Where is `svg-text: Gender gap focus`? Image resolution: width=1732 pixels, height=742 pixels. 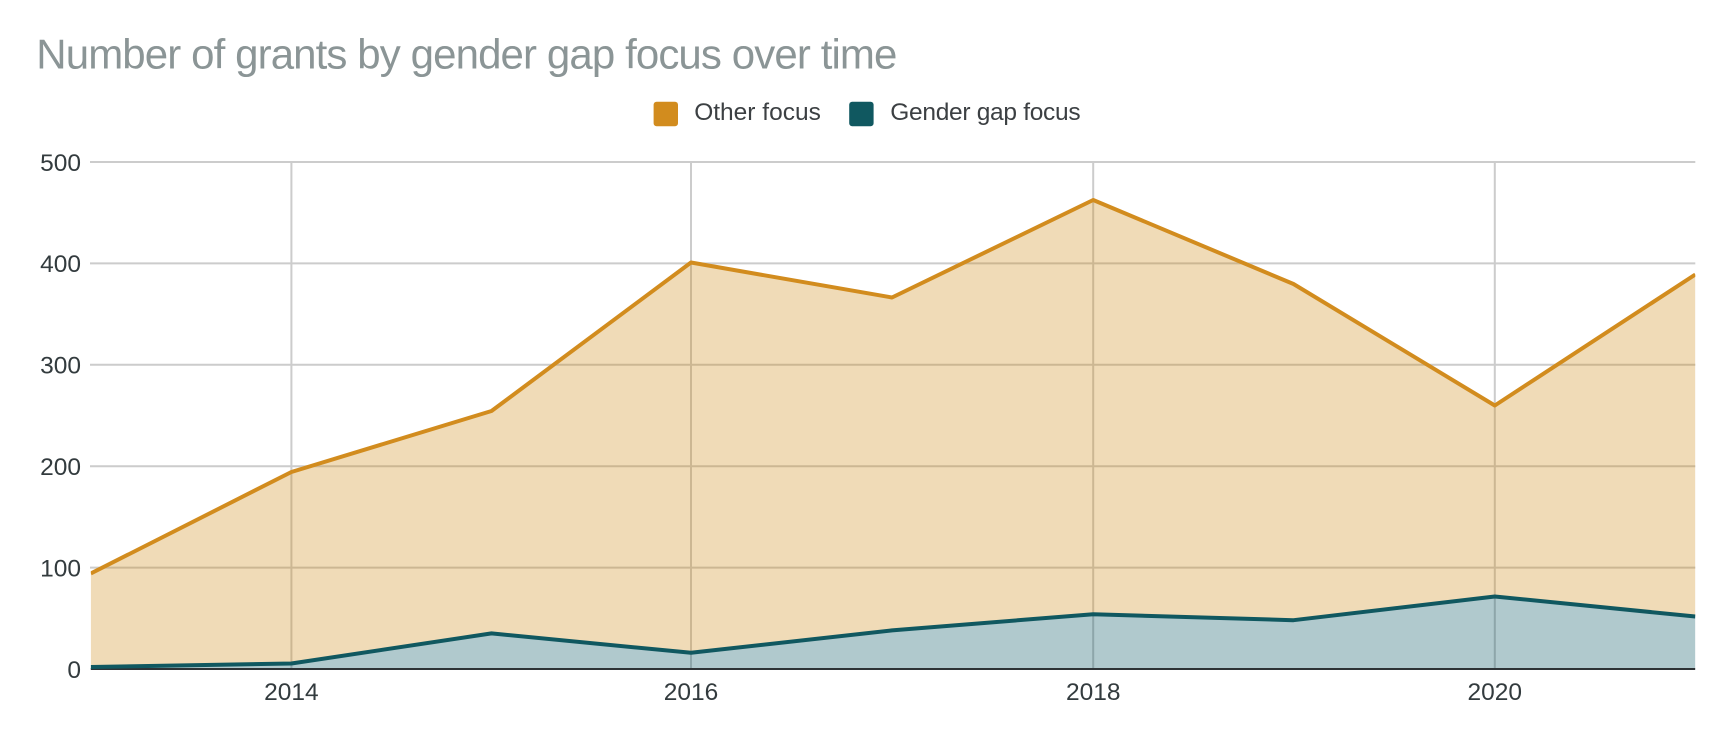 svg-text: Gender gap focus is located at coordinates (985, 112).